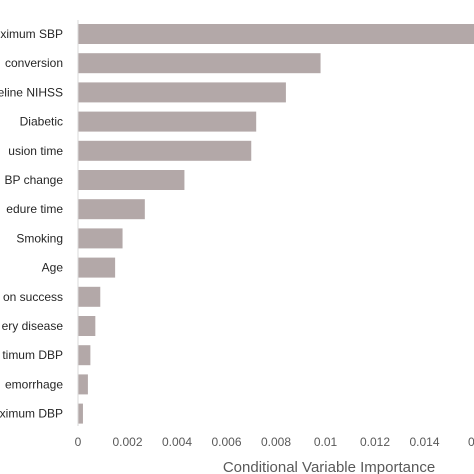  Describe the element at coordinates (226, 442) in the screenshot. I see `x-tick-label: 0.006` at that location.